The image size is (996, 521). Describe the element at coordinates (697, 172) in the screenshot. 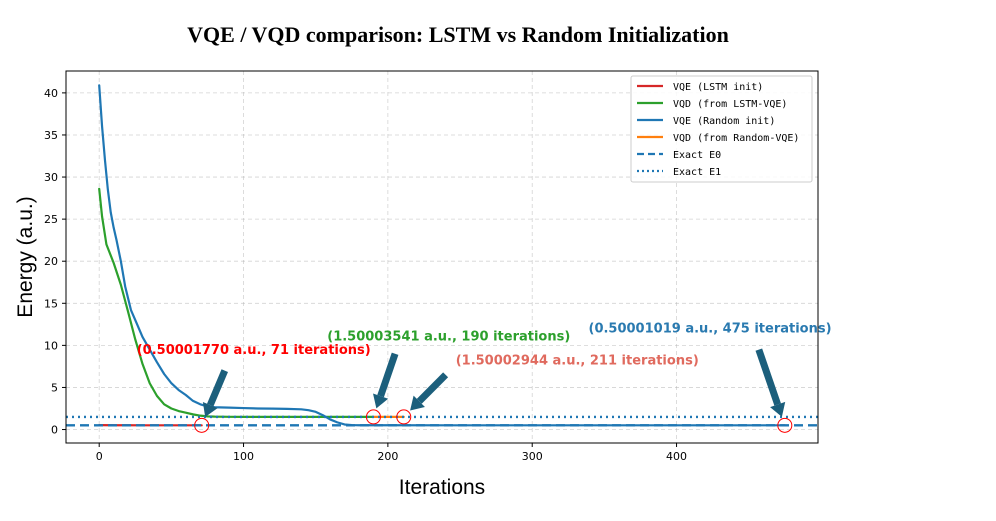

I see `legend-entry: Exact E1` at that location.